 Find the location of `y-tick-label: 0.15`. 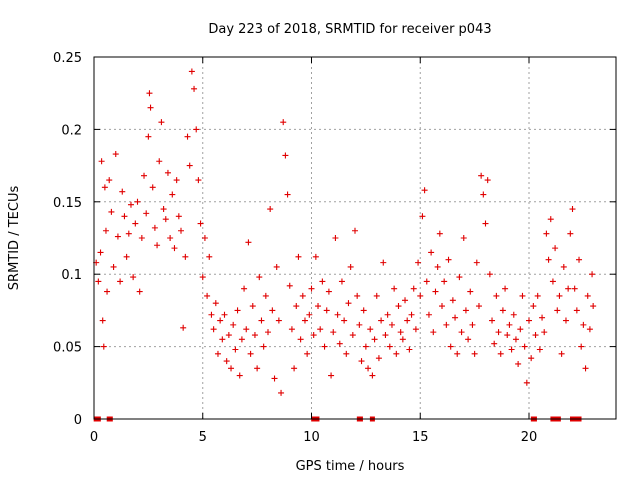

y-tick-label: 0.15 is located at coordinates (67, 203).